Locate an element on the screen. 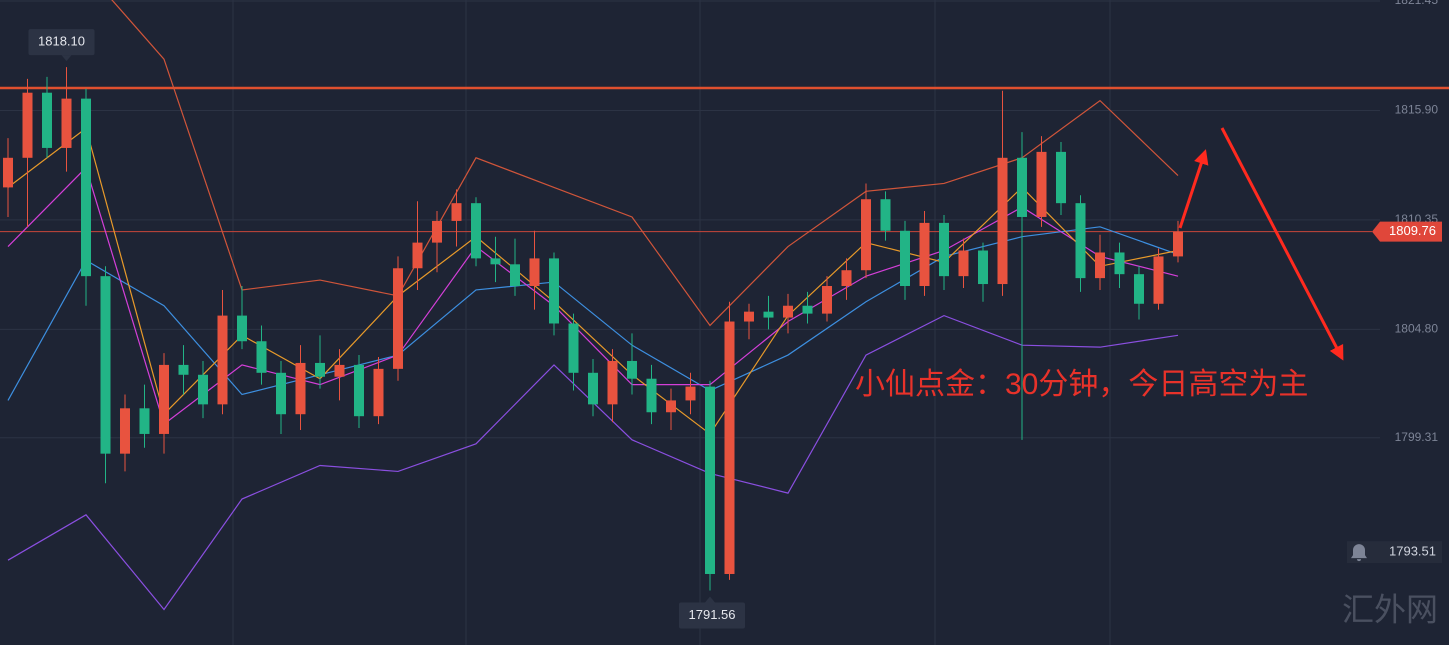 The image size is (1449, 645). low-label: 1791.56 is located at coordinates (712, 614).